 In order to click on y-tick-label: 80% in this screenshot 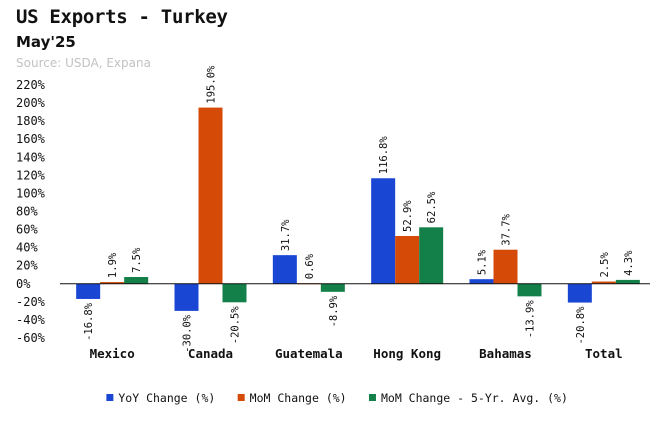, I will do `click(27, 212)`.